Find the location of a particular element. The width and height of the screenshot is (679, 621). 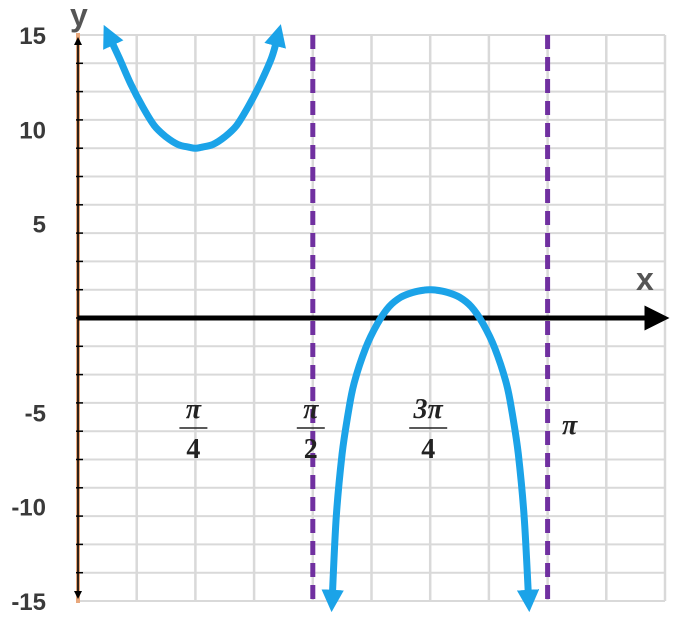

y-tick-label: -10 is located at coordinates (28, 508).